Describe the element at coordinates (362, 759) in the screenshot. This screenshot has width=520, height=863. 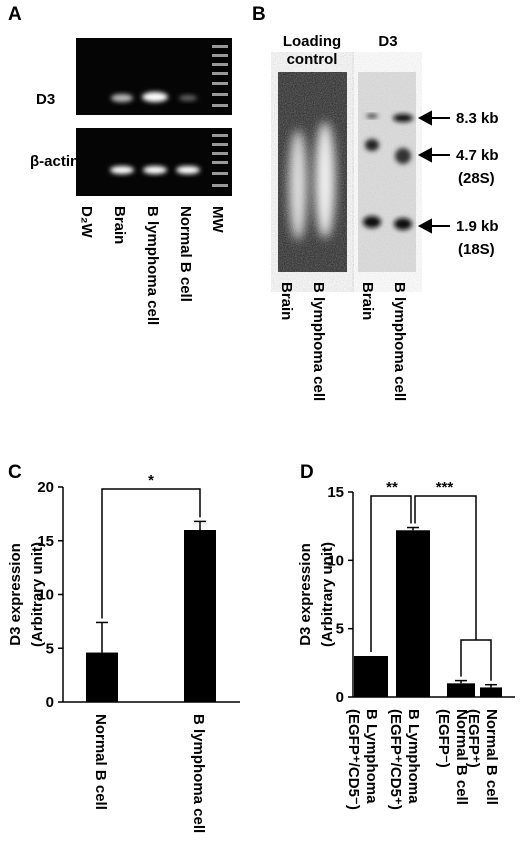
I see `x-tick-label: B Lymphoma(EGFP⁺/CD5⁻)` at that location.